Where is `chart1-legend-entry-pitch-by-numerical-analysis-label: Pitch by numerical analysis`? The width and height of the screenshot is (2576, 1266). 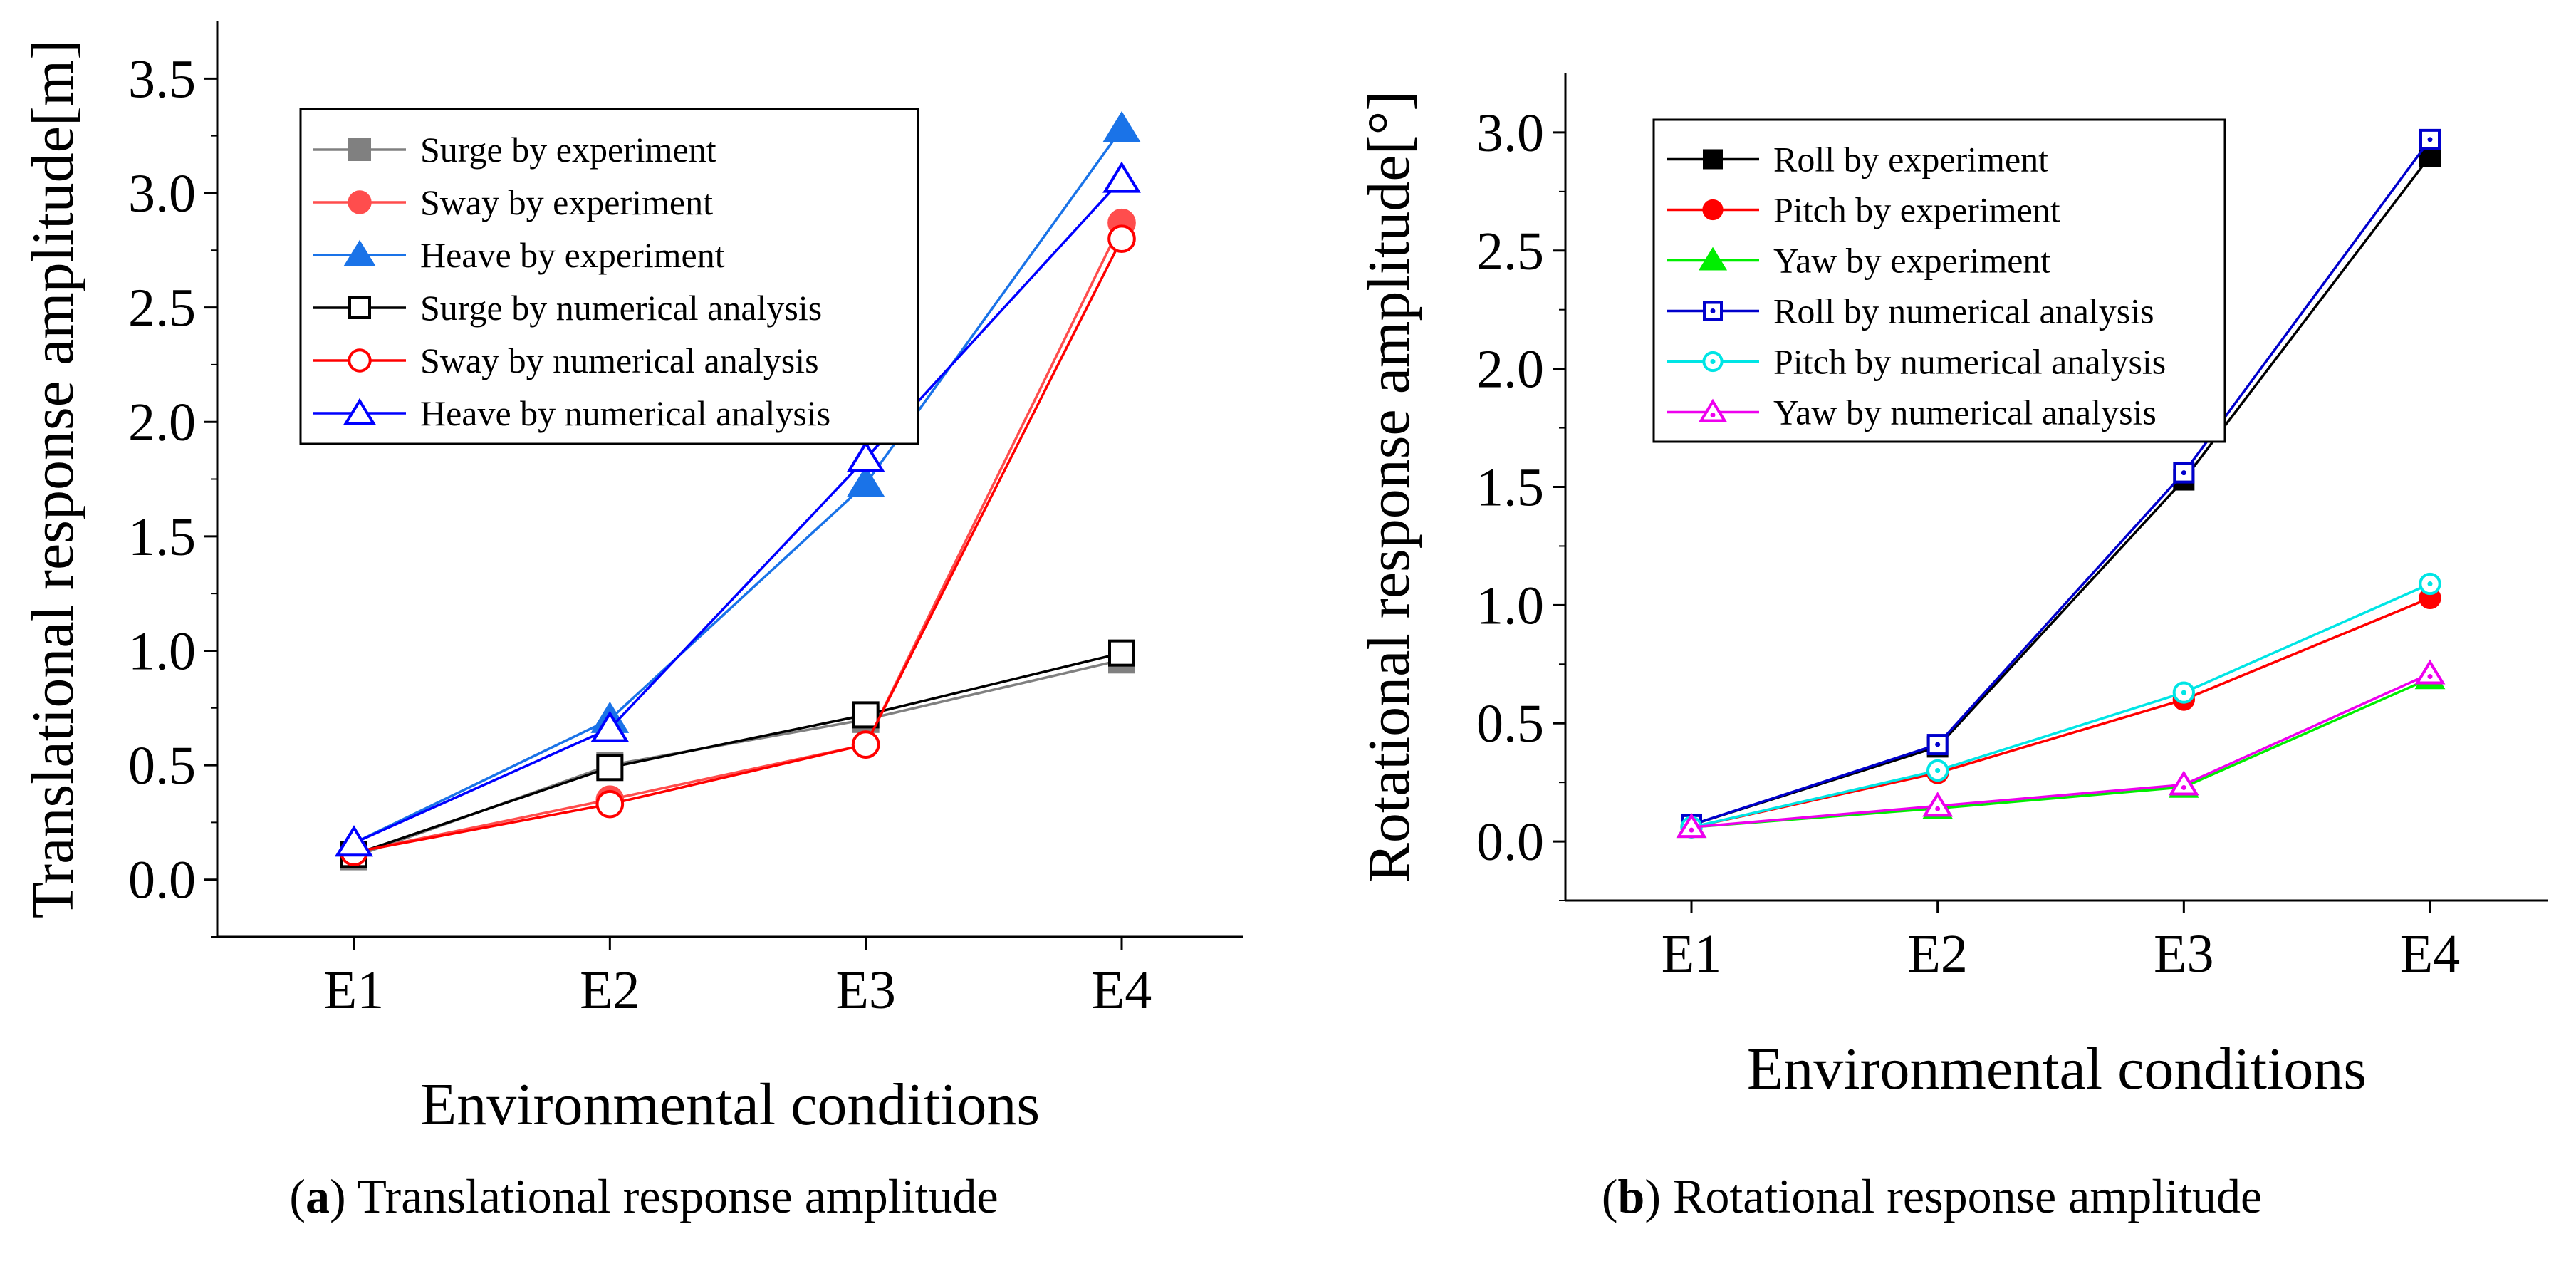 chart1-legend-entry-pitch-by-numerical-analysis-label: Pitch by numerical analysis is located at coordinates (1969, 362).